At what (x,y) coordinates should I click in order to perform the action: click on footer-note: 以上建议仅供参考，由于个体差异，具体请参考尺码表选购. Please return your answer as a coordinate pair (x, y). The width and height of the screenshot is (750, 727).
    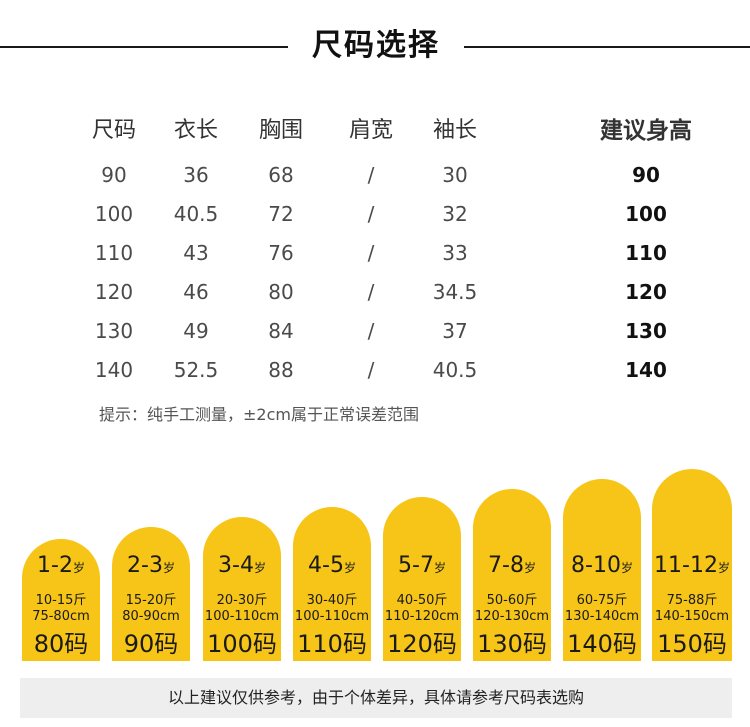
    Looking at the image, I should click on (376, 698).